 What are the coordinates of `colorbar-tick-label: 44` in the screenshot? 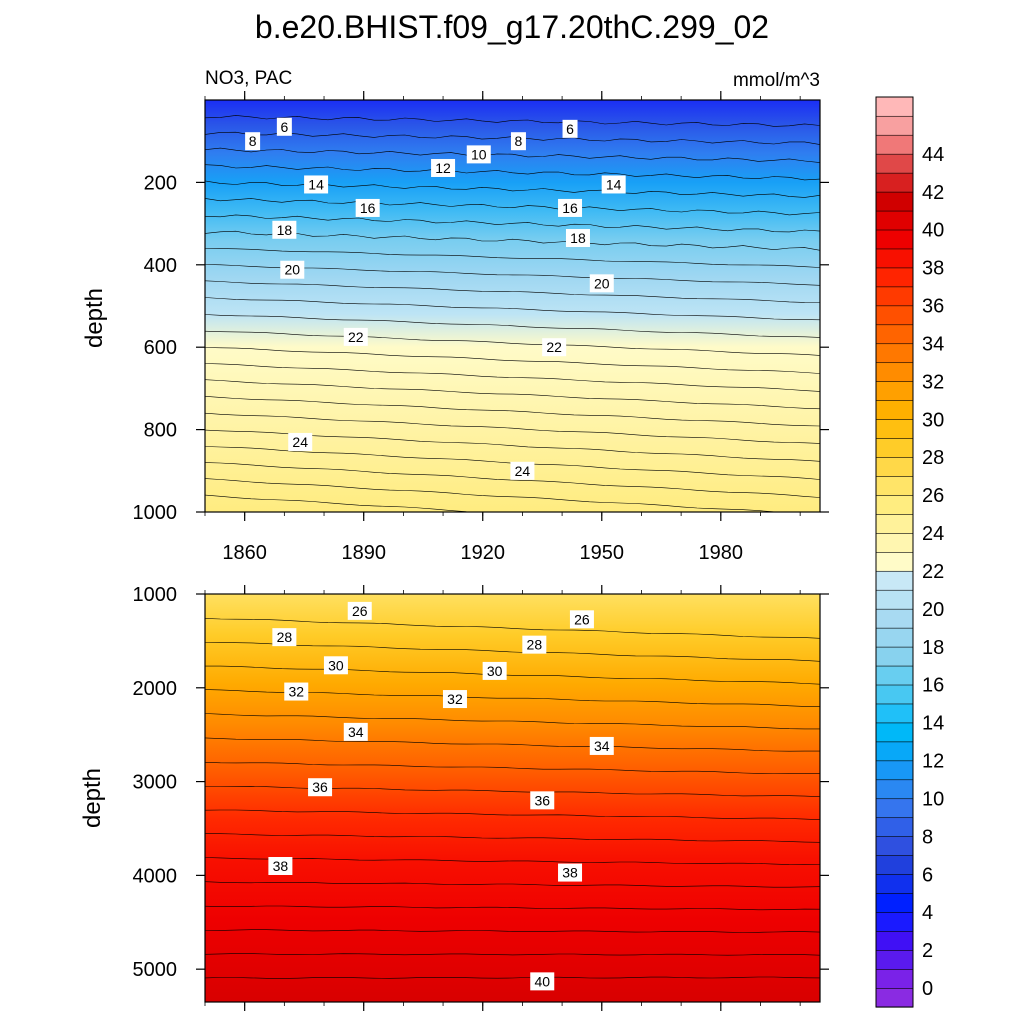 It's located at (933, 155).